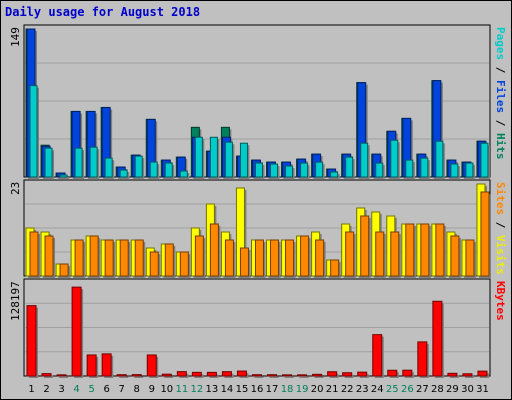 The width and height of the screenshot is (512, 400). Describe the element at coordinates (106, 389) in the screenshot. I see `x-tick-label: 6` at that location.